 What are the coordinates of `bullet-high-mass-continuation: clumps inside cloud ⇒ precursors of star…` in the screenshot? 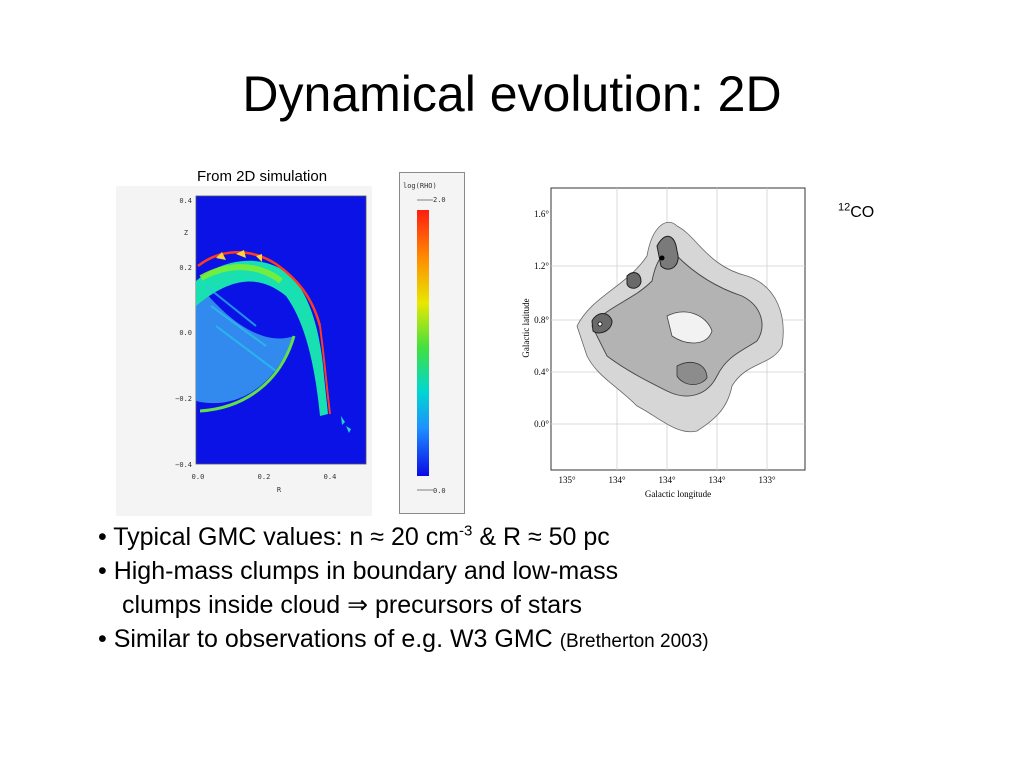 It's located at (403, 605).